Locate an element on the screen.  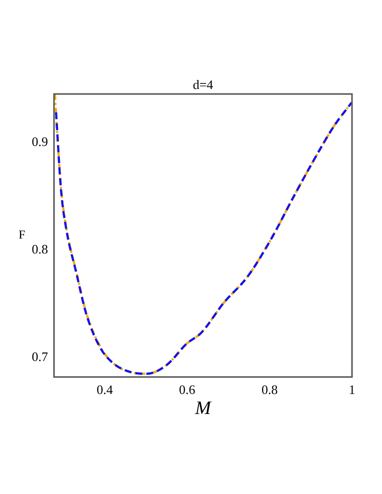
x-tick-label: 1 is located at coordinates (352, 390).